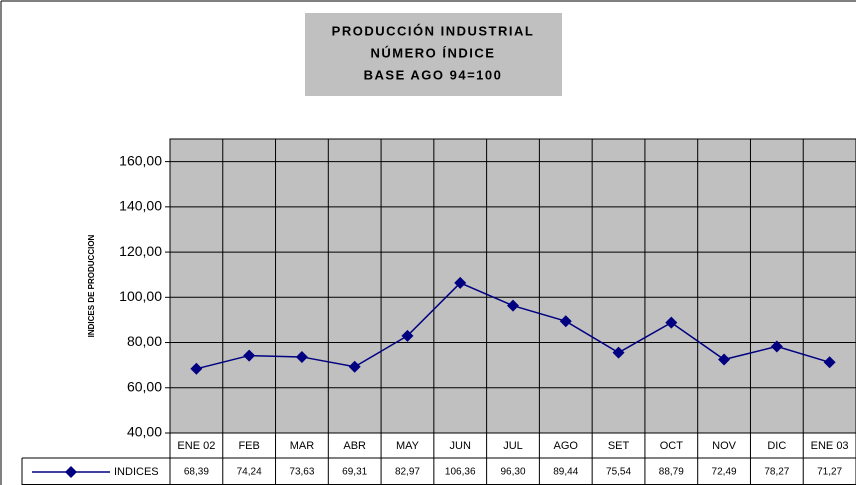 The height and width of the screenshot is (485, 856). Describe the element at coordinates (302, 446) in the screenshot. I see `x-tick-label: MAR` at that location.